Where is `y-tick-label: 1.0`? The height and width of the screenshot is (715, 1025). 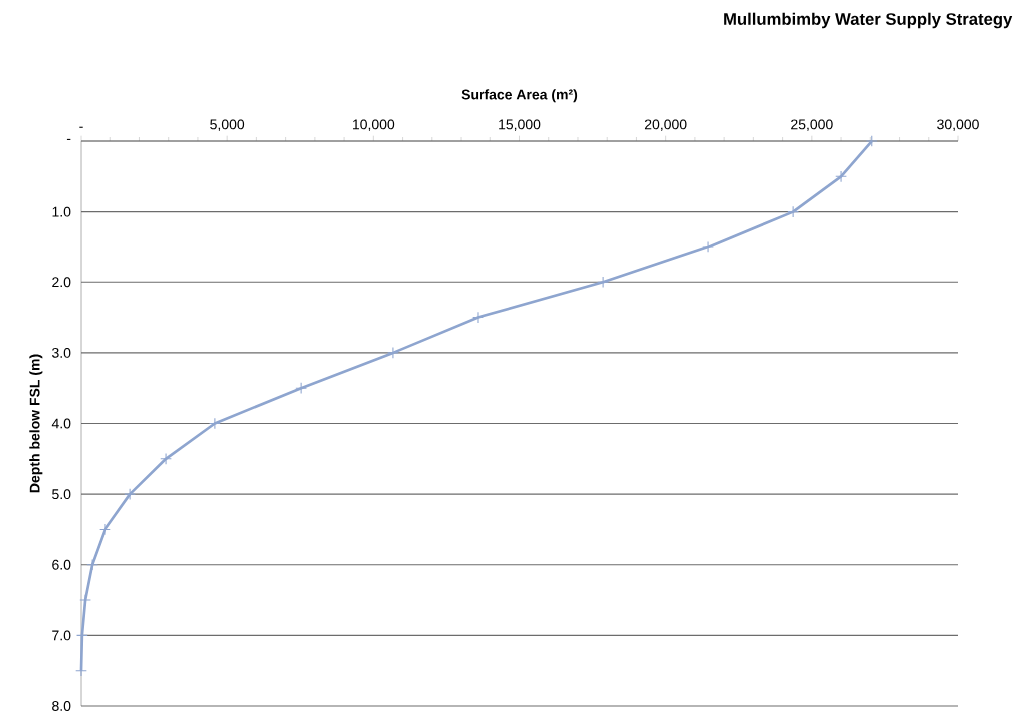 y-tick-label: 1.0 is located at coordinates (61, 211).